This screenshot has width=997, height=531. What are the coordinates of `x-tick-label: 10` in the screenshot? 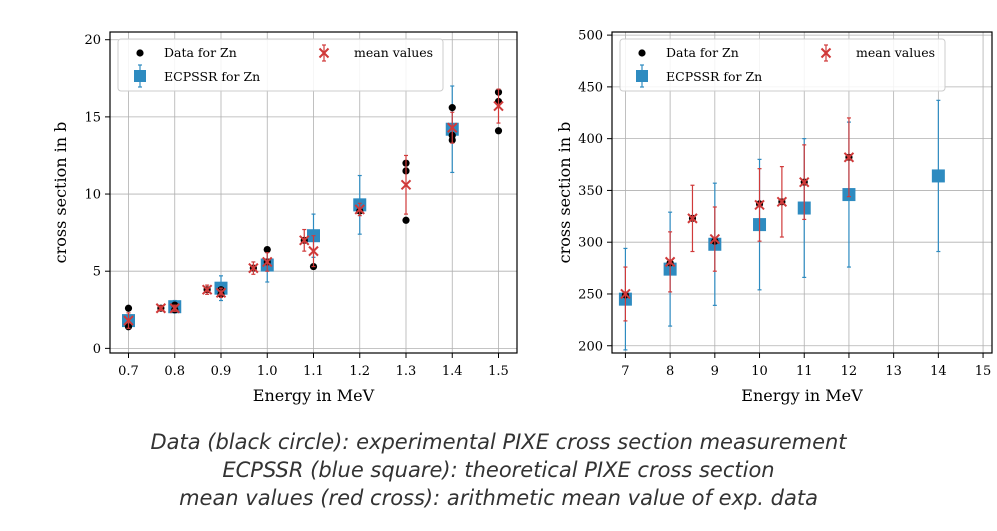 It's located at (759, 371).